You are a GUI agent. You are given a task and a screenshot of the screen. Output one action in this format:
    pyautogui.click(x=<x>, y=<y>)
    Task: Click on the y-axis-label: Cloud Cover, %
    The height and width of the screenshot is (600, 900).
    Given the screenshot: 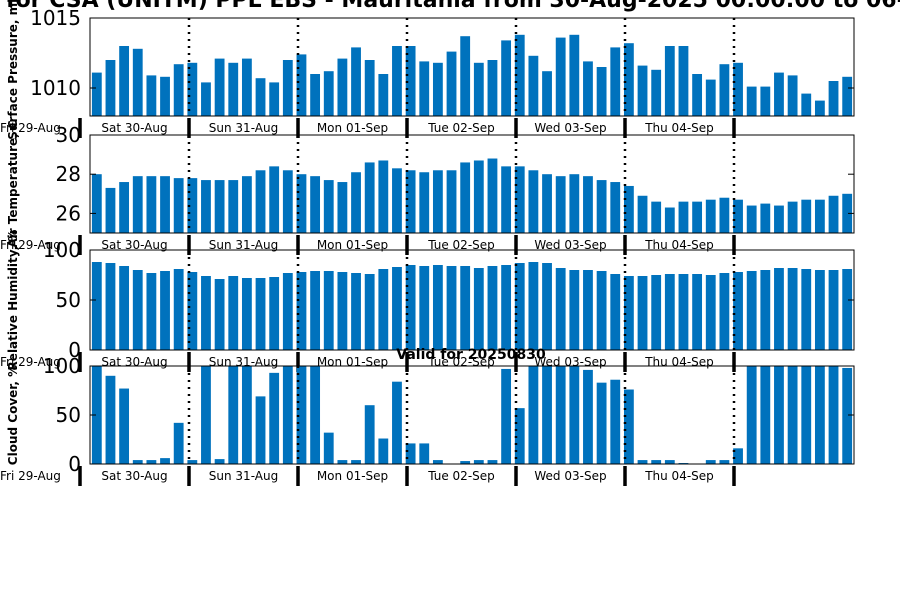 What is the action you would take?
    pyautogui.click(x=13, y=415)
    